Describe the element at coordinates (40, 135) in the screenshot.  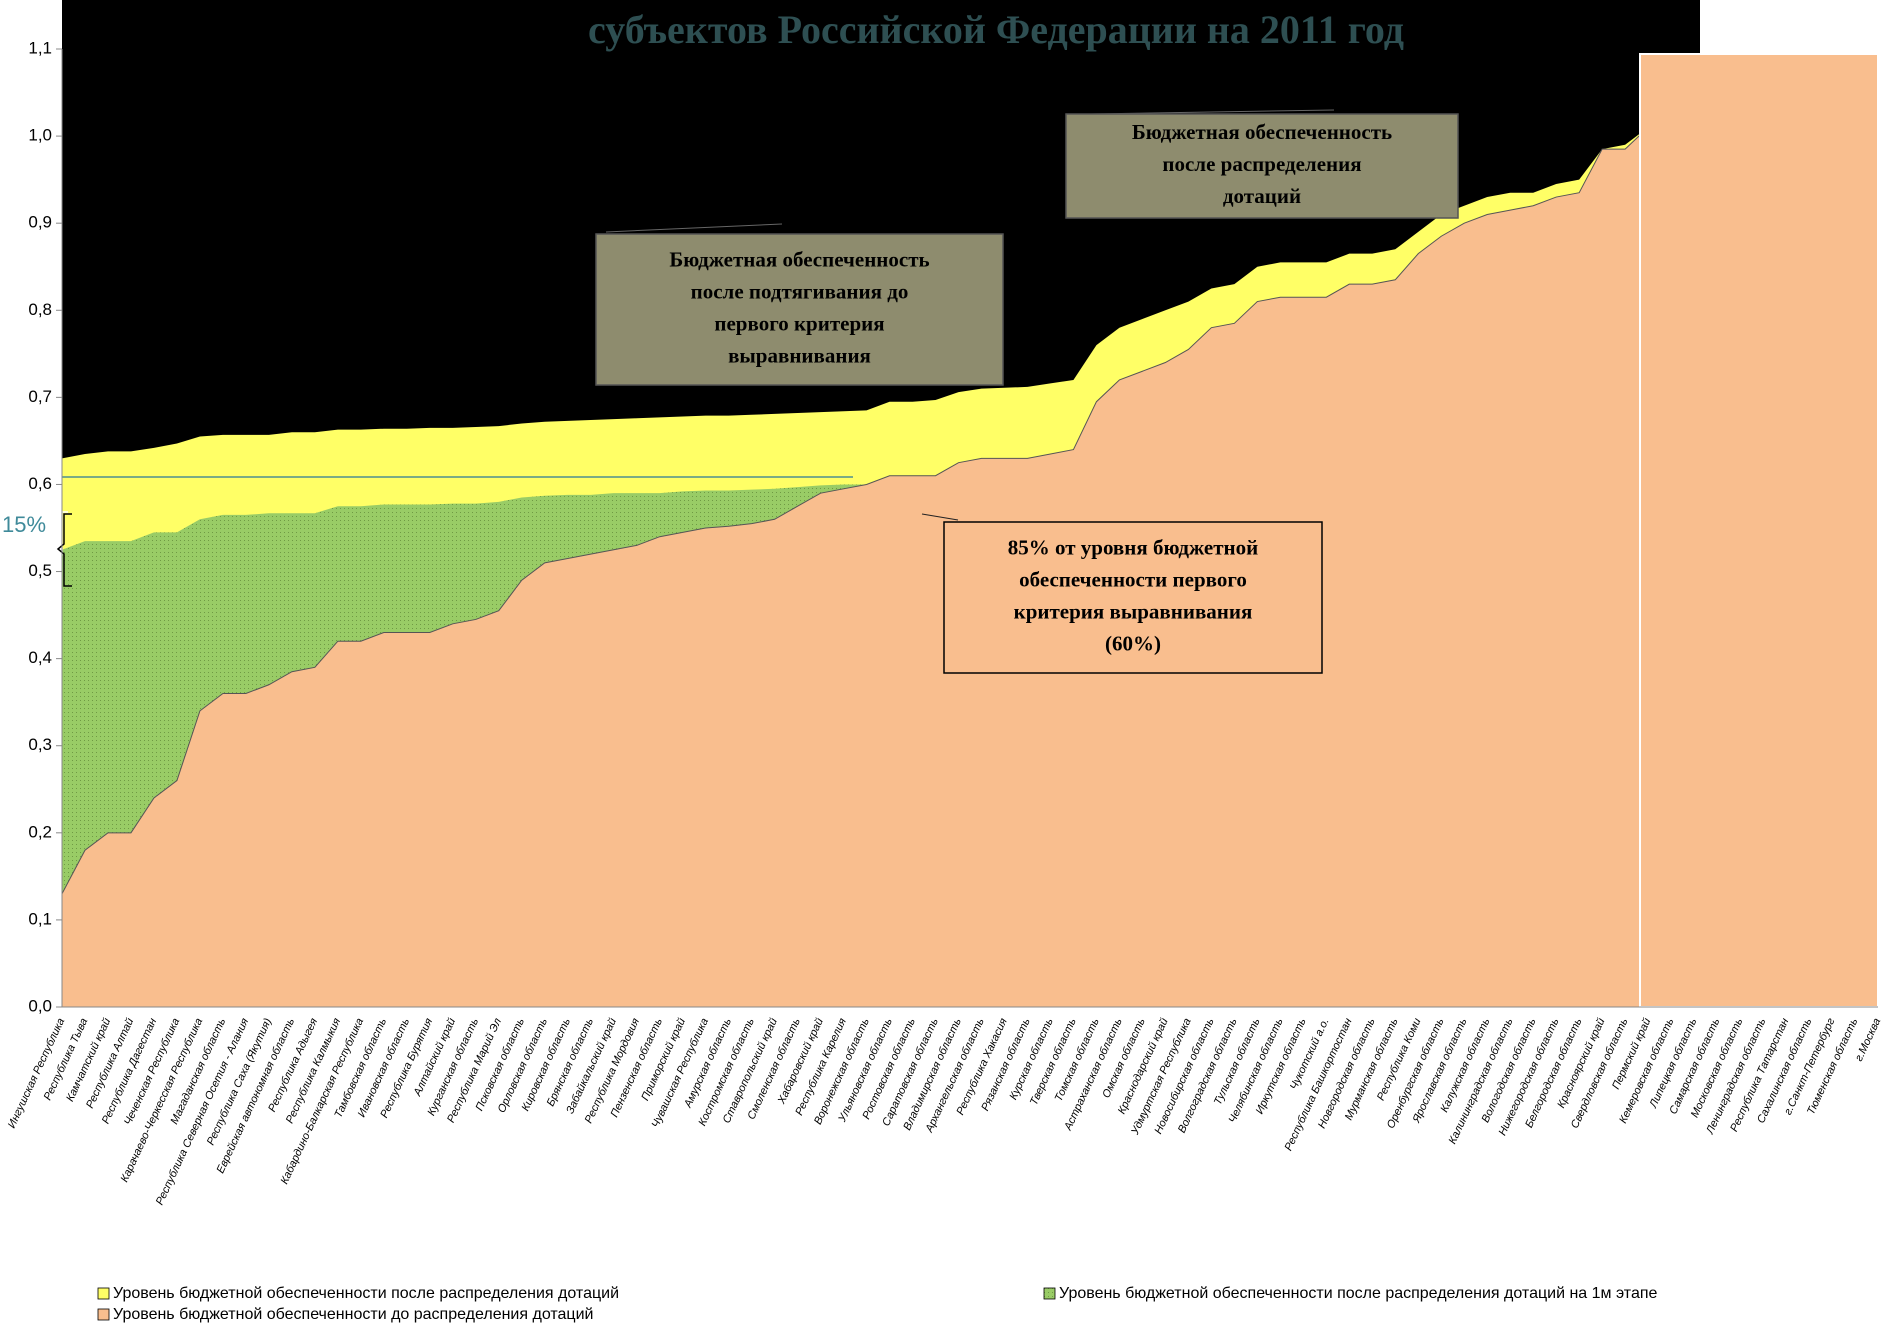
I see `y-tick-label: 1,0` at that location.